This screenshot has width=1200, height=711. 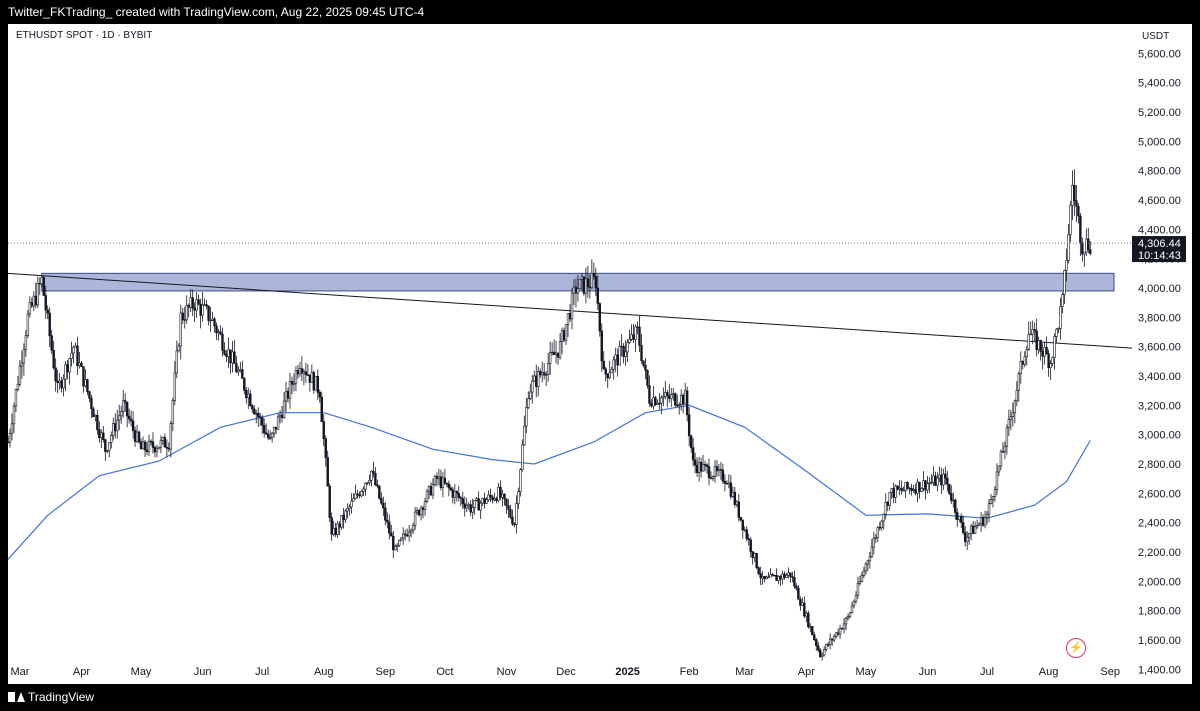 What do you see at coordinates (744, 672) in the screenshot?
I see `x-tick-label: Mar` at bounding box center [744, 672].